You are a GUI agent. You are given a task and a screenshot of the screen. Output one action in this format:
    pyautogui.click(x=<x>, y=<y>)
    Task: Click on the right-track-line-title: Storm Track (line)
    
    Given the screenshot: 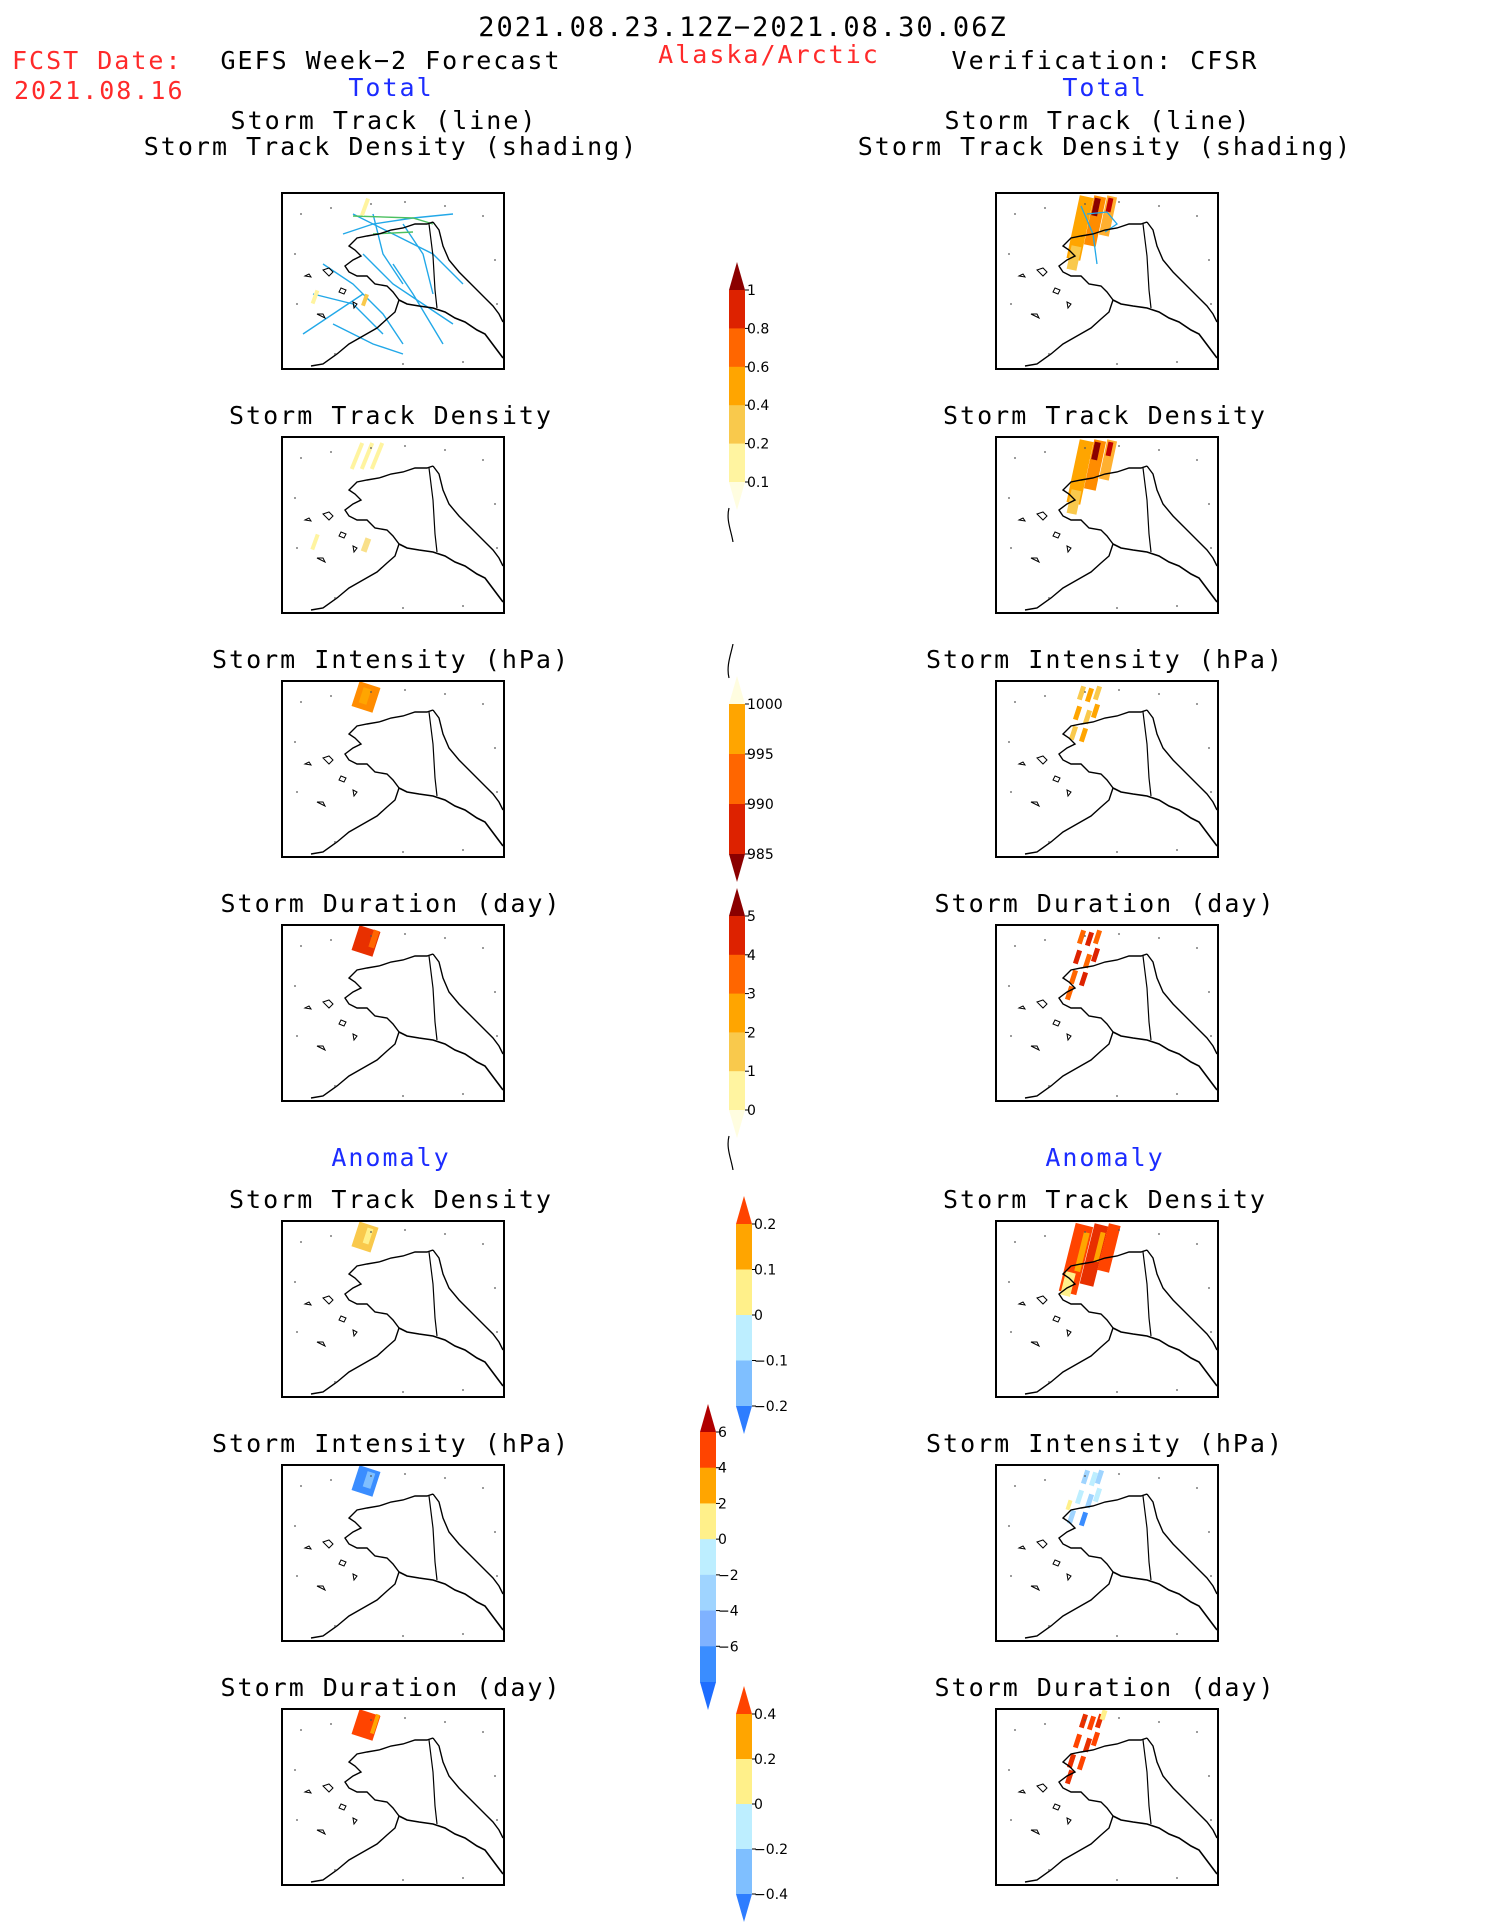 What is the action you would take?
    pyautogui.click(x=1098, y=120)
    